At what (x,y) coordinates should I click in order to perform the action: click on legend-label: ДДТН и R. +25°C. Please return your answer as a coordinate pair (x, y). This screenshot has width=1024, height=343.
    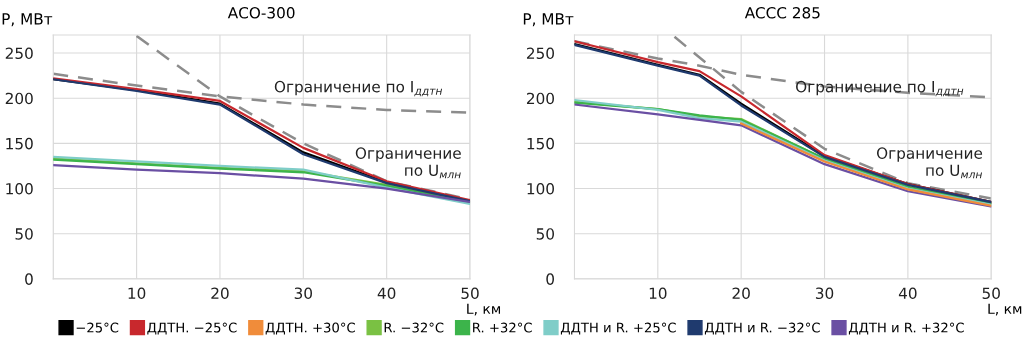
    Looking at the image, I should click on (618, 328).